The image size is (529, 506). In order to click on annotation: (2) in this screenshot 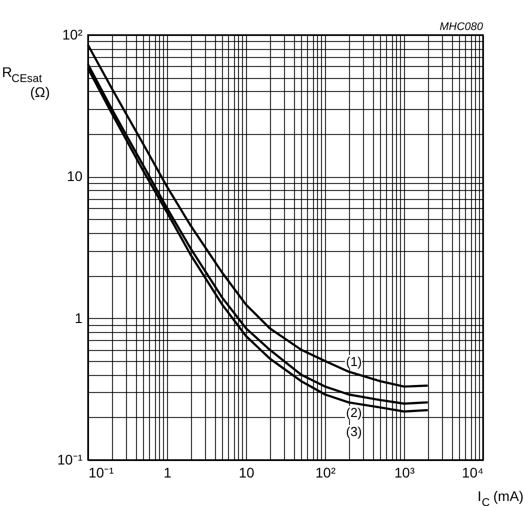, I will do `click(354, 412)`.